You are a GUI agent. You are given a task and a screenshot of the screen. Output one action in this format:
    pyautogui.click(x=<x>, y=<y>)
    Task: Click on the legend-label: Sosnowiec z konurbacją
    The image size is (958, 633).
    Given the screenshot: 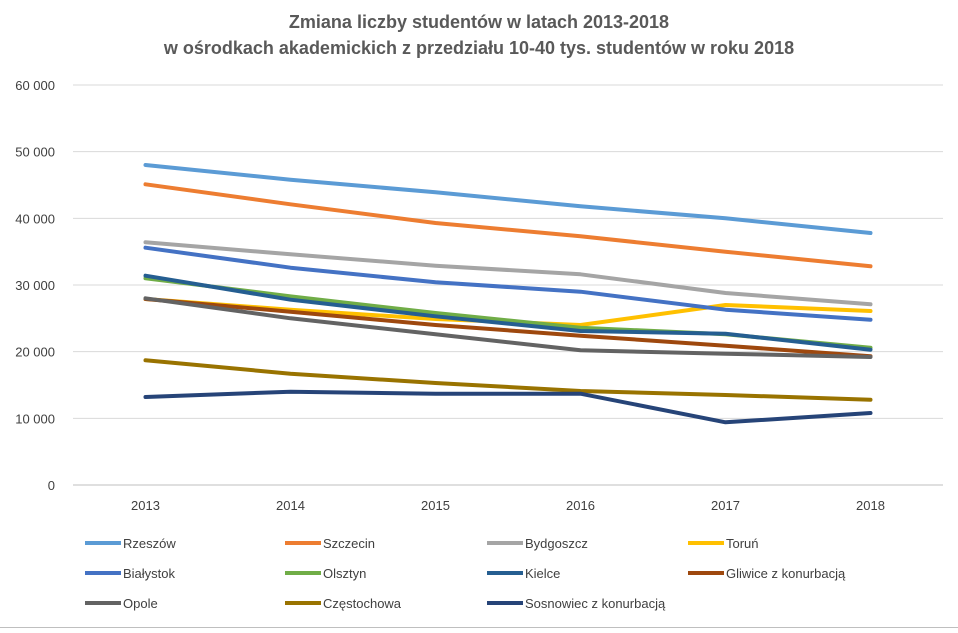 What is the action you would take?
    pyautogui.click(x=595, y=603)
    